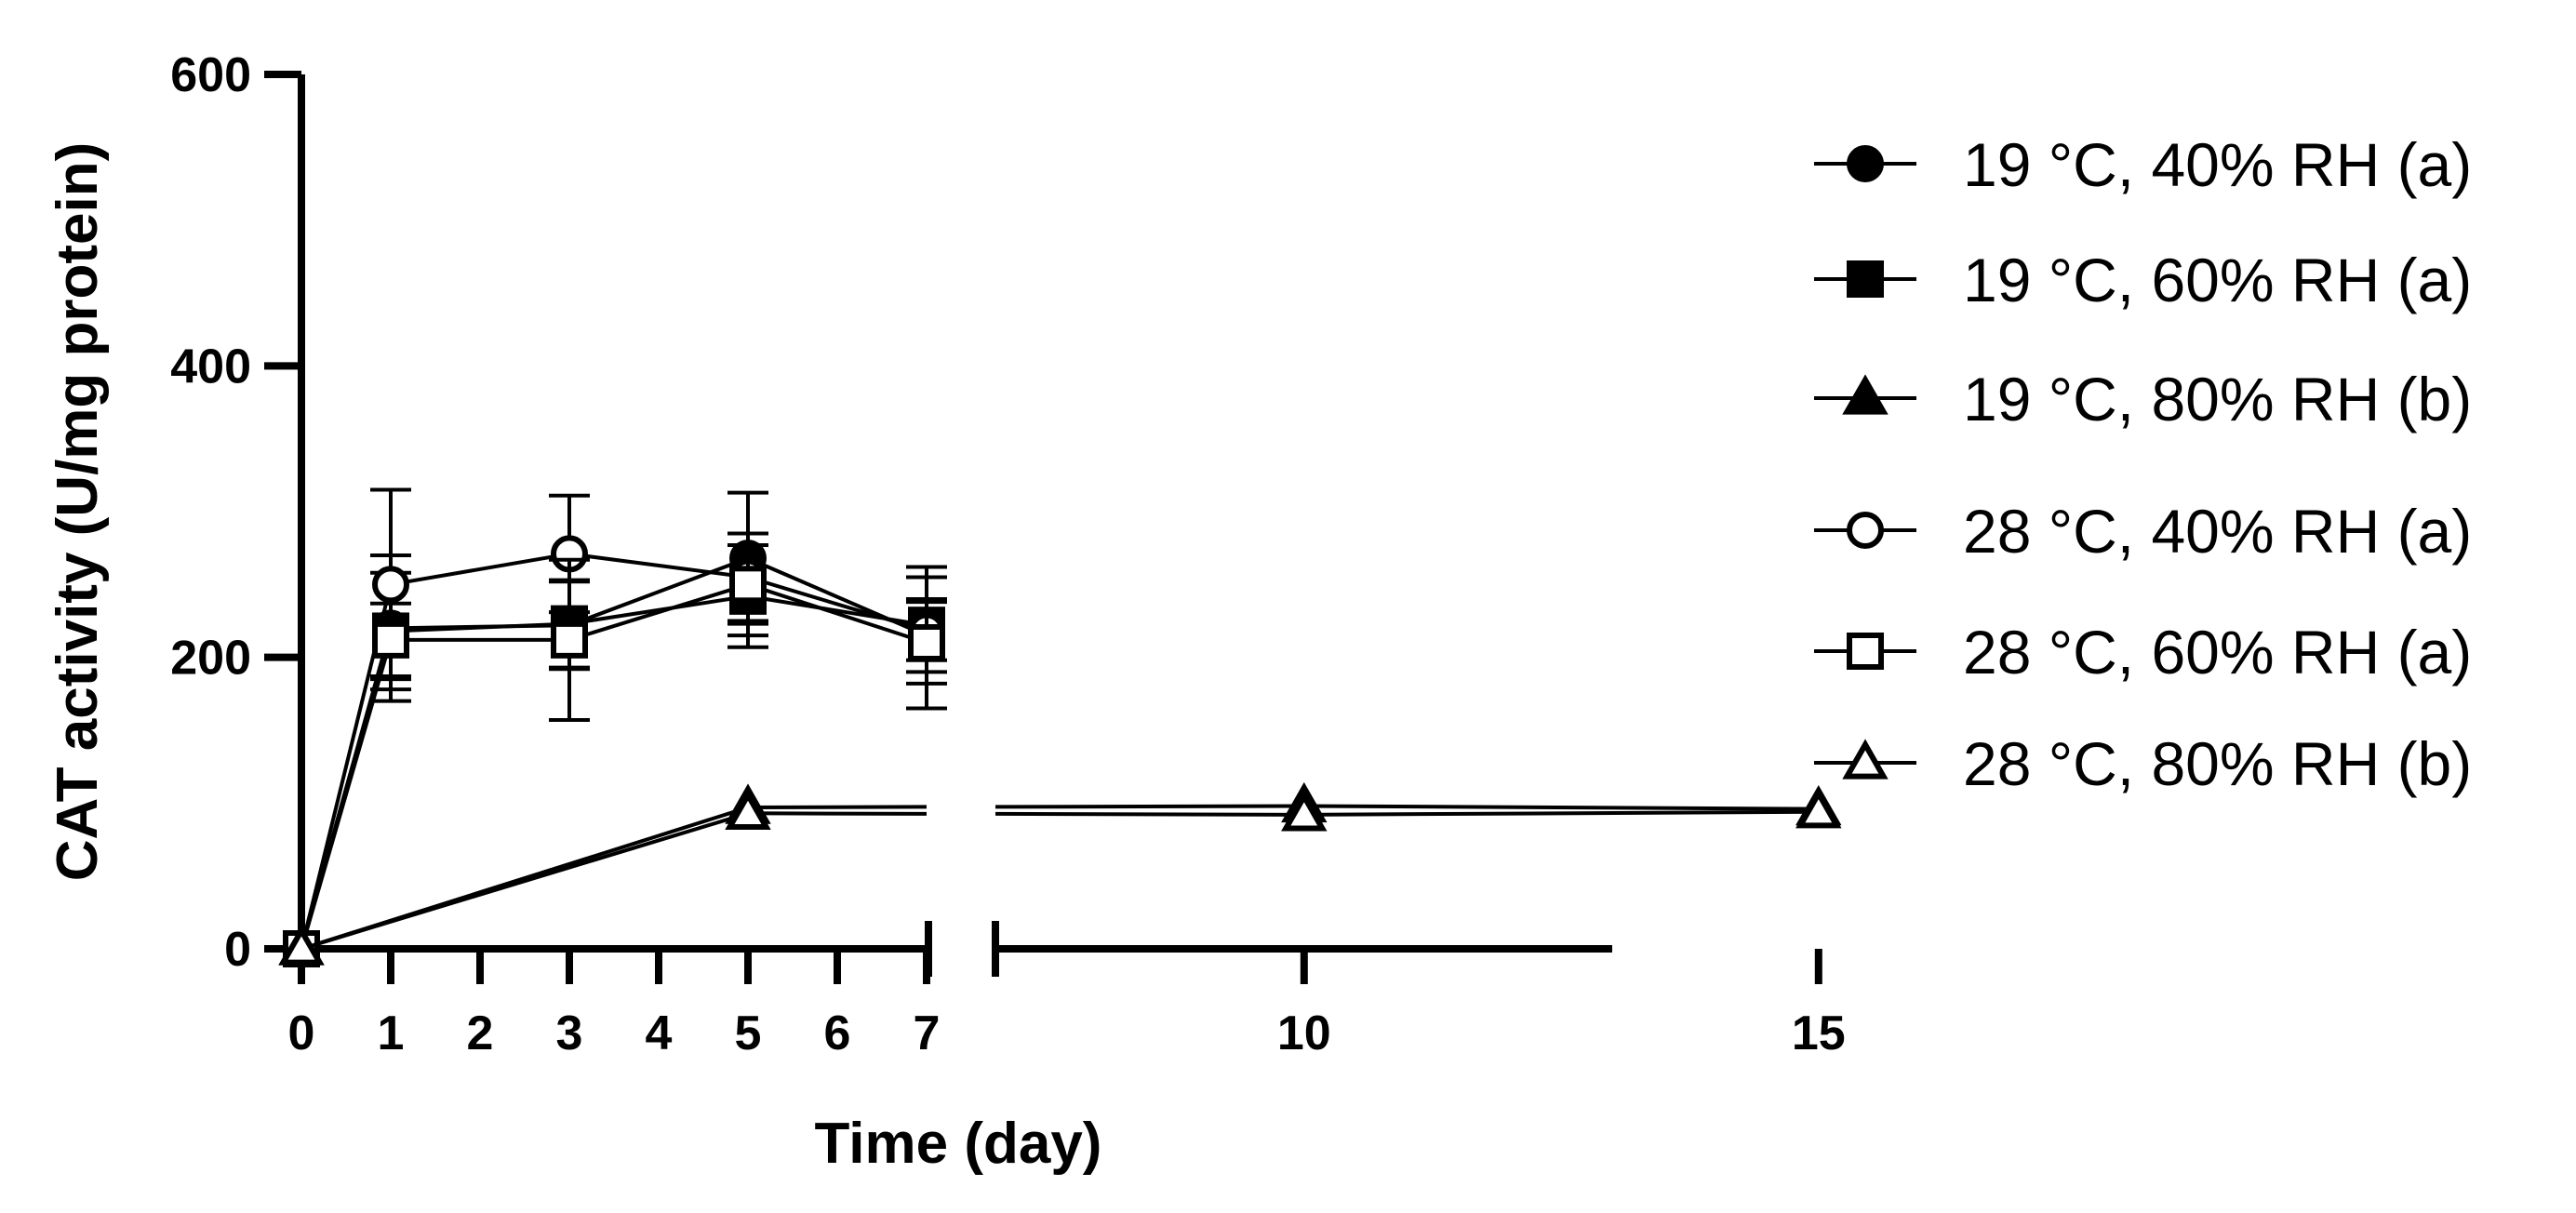 Image resolution: width=2576 pixels, height=1213 pixels. What do you see at coordinates (659, 1033) in the screenshot?
I see `x-tick-label: 4` at bounding box center [659, 1033].